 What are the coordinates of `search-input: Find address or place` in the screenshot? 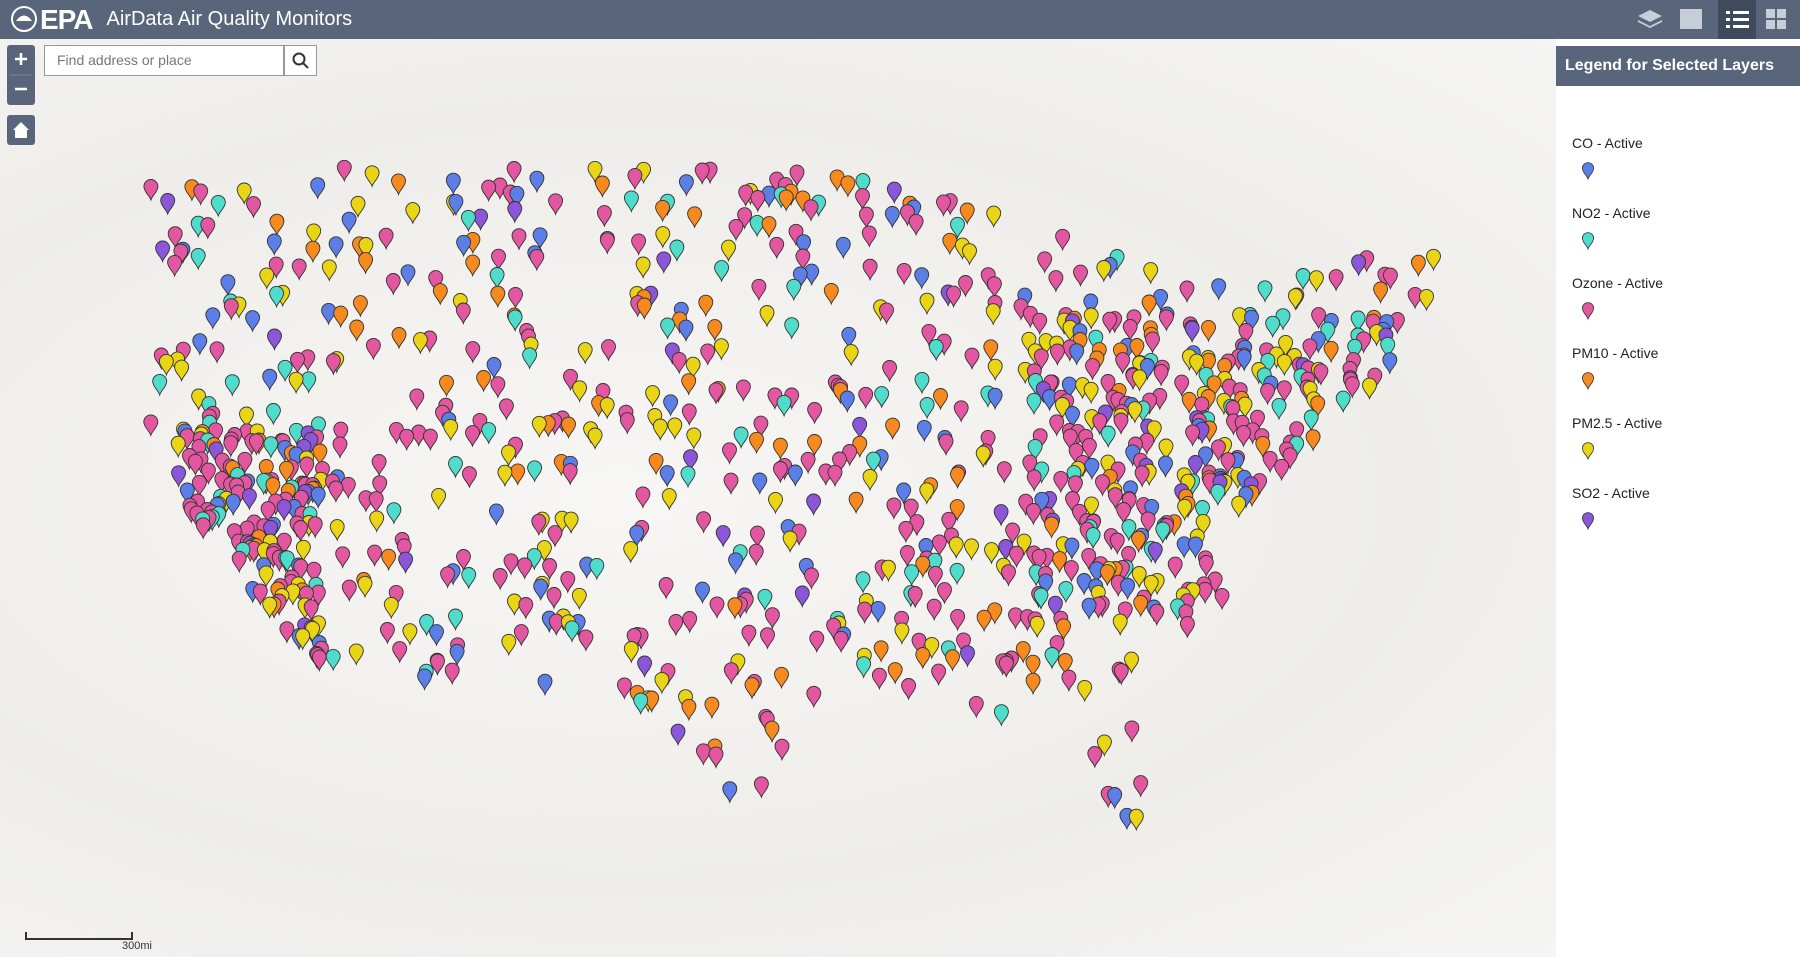 It's located at (164, 60).